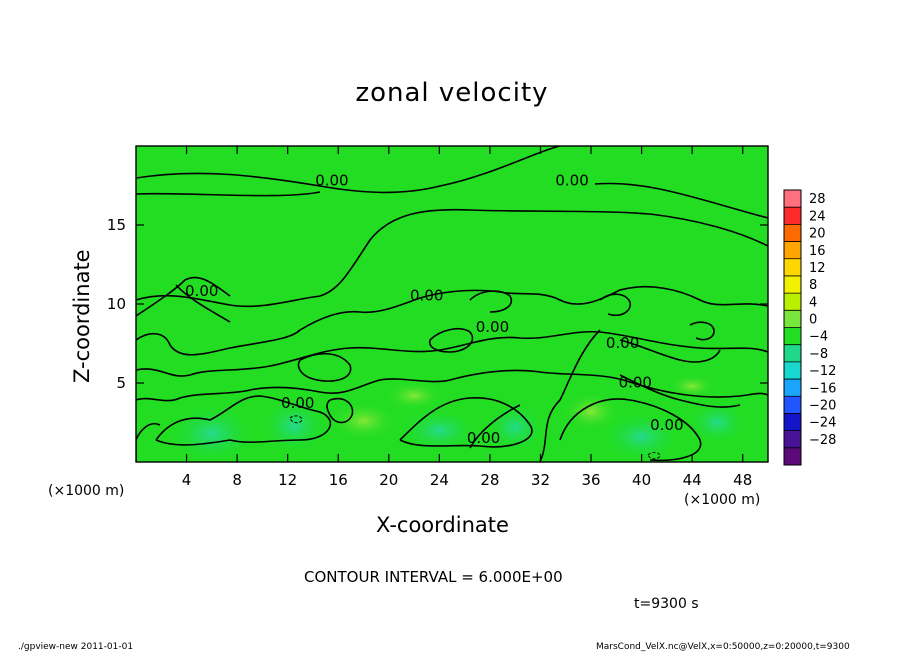  Describe the element at coordinates (818, 354) in the screenshot. I see `colorbar-label: −8` at that location.